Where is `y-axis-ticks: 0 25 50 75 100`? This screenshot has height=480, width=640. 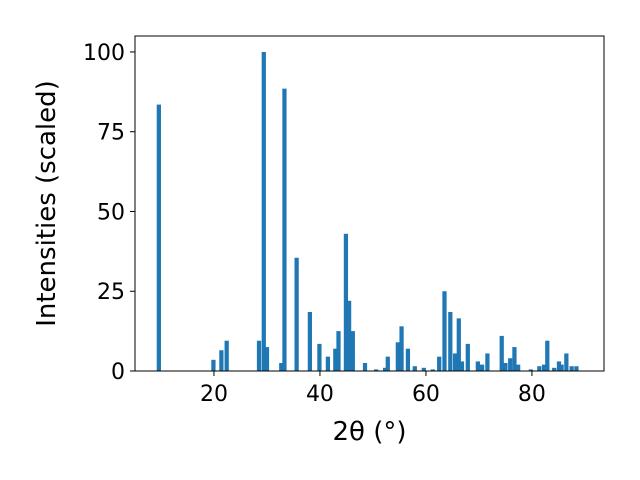 y-axis-ticks: 0 25 50 75 100 is located at coordinates (109, 213).